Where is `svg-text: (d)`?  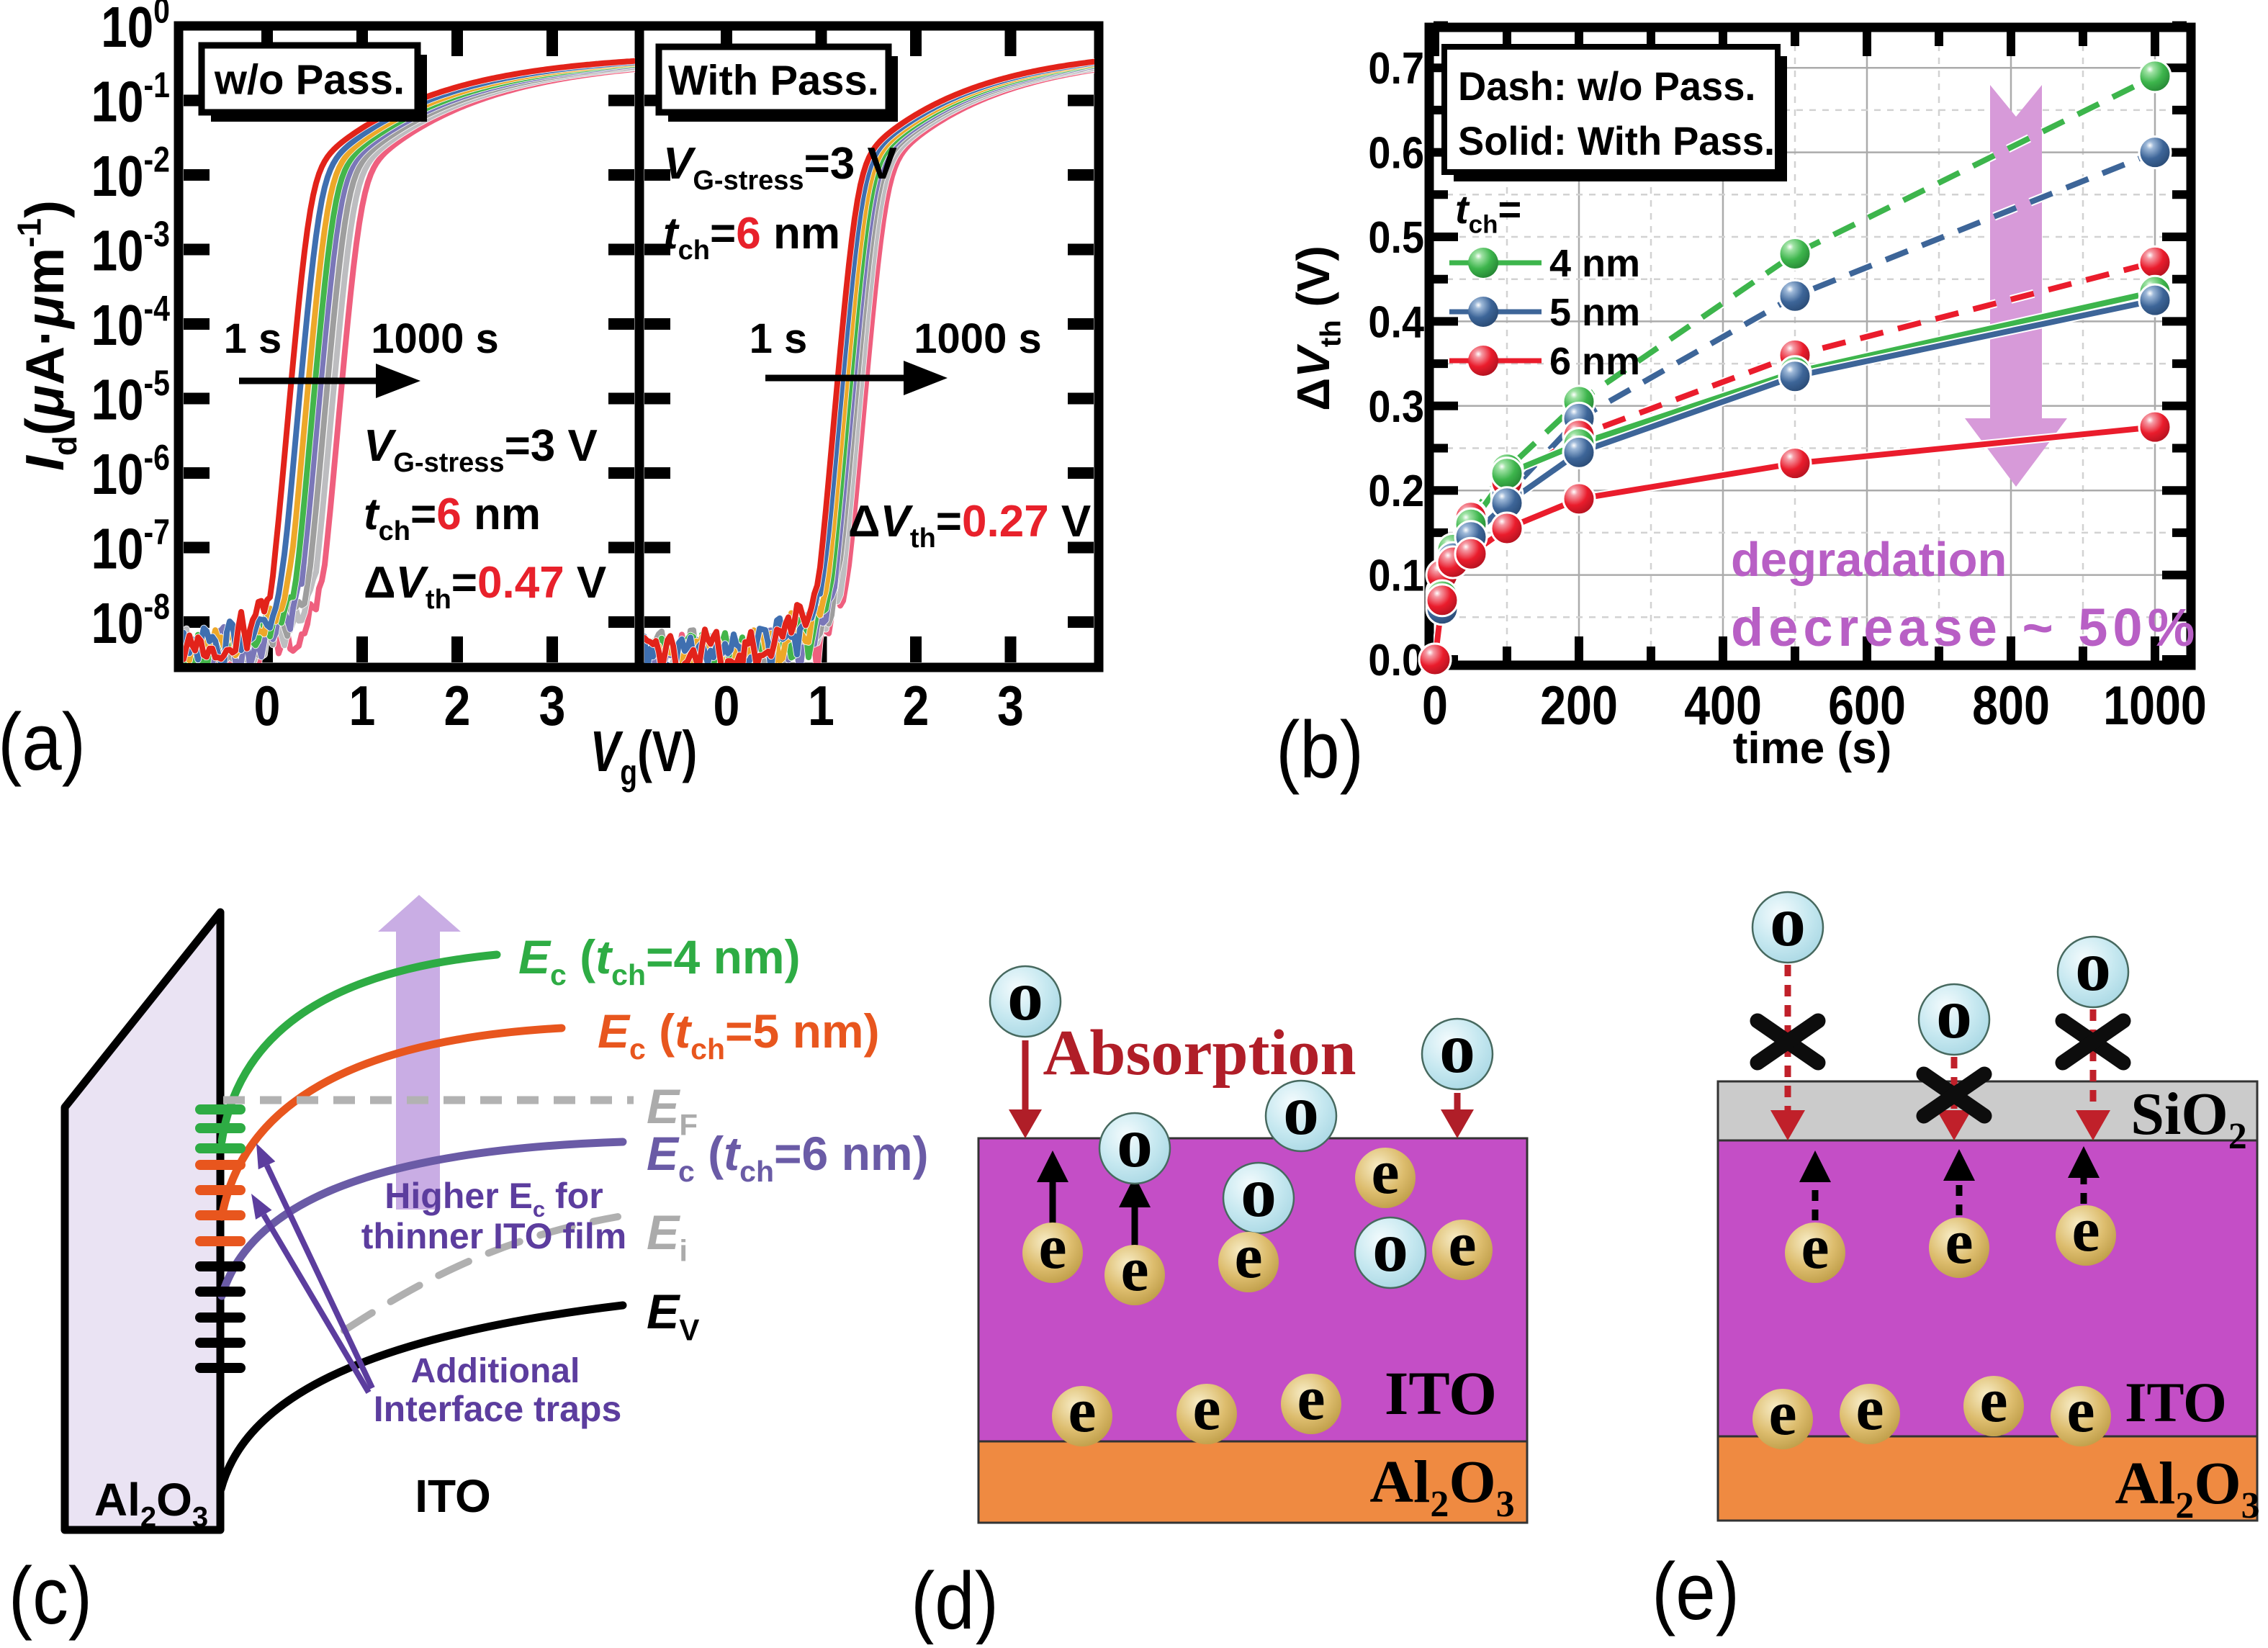 svg-text: (d) is located at coordinates (955, 1600).